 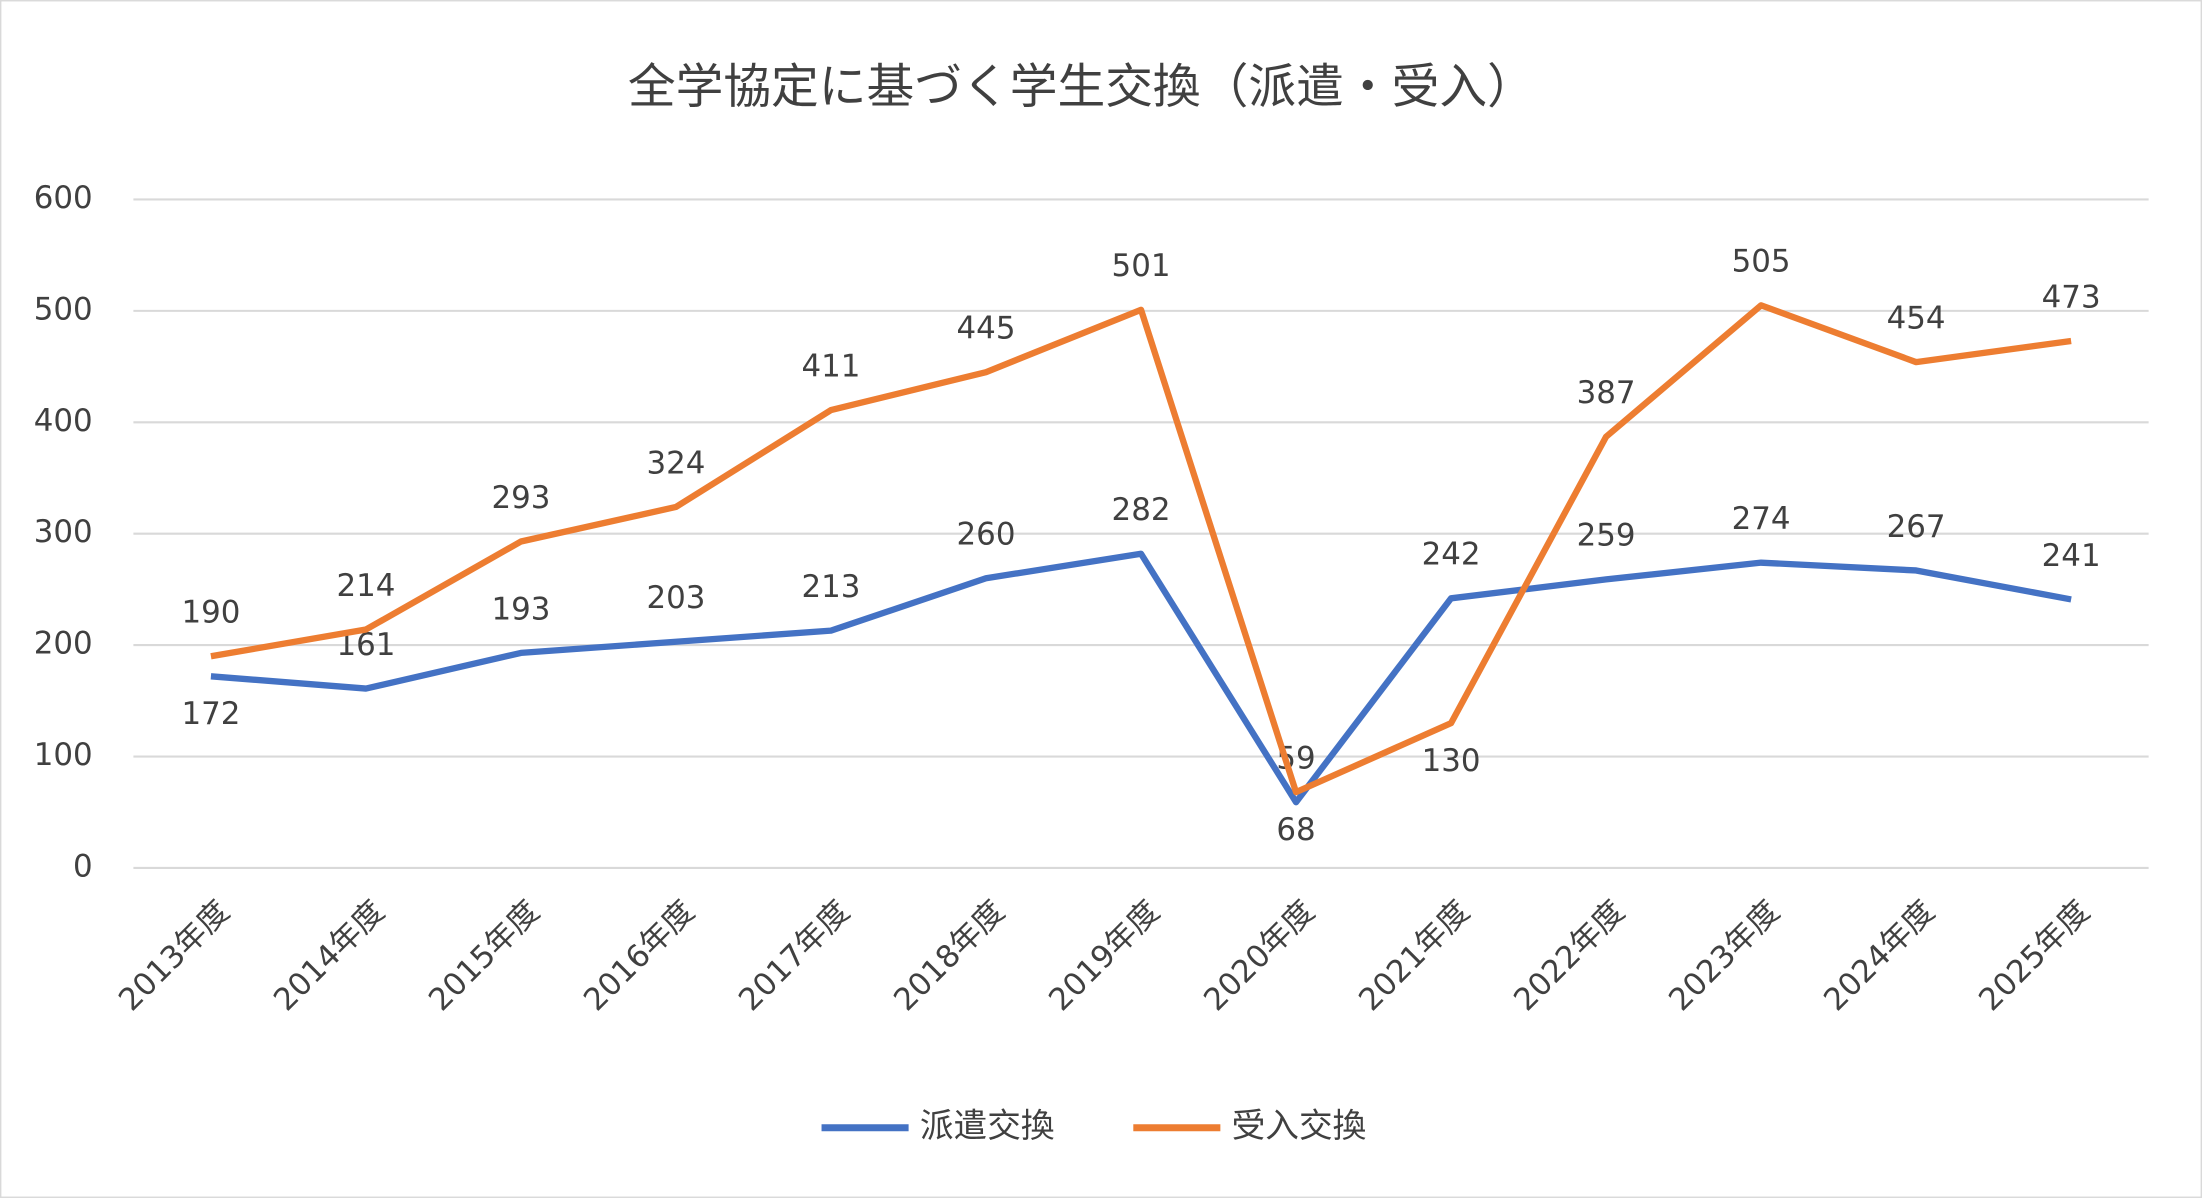 What do you see at coordinates (1295, 830) in the screenshot?
I see `data-label: 68` at bounding box center [1295, 830].